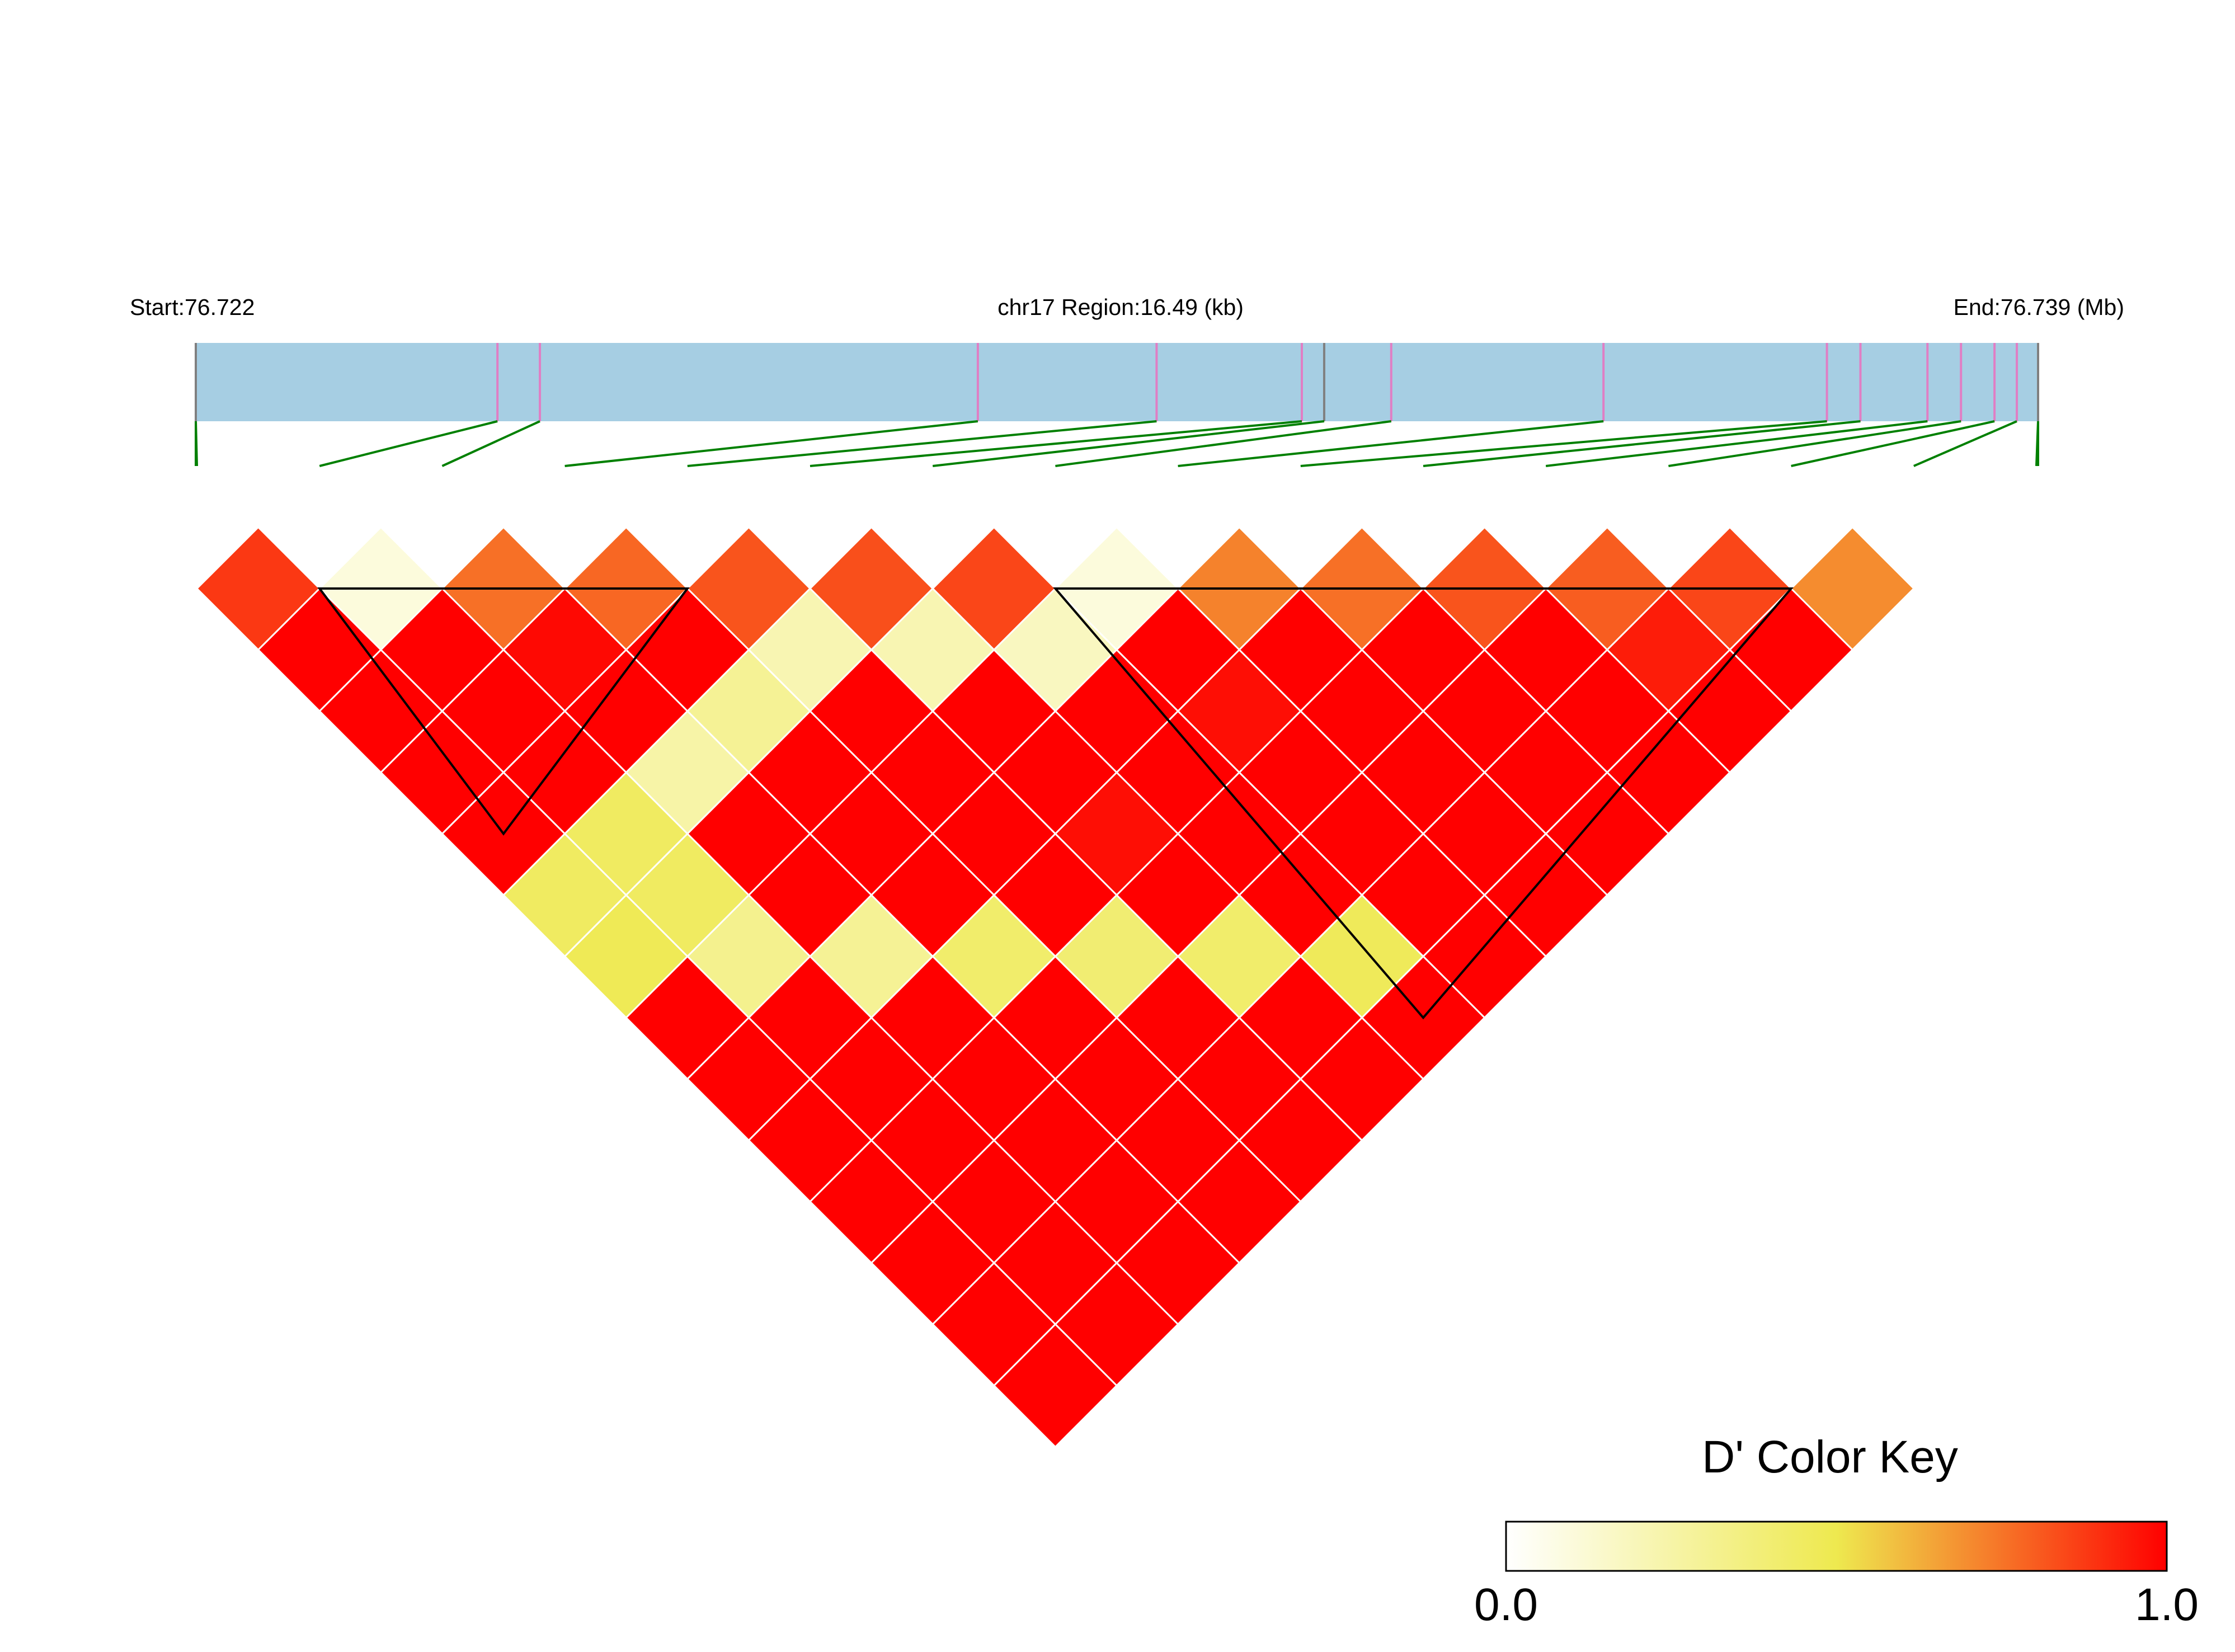  I want to click on color-key-max-label: 1.0, so click(2167, 1604).